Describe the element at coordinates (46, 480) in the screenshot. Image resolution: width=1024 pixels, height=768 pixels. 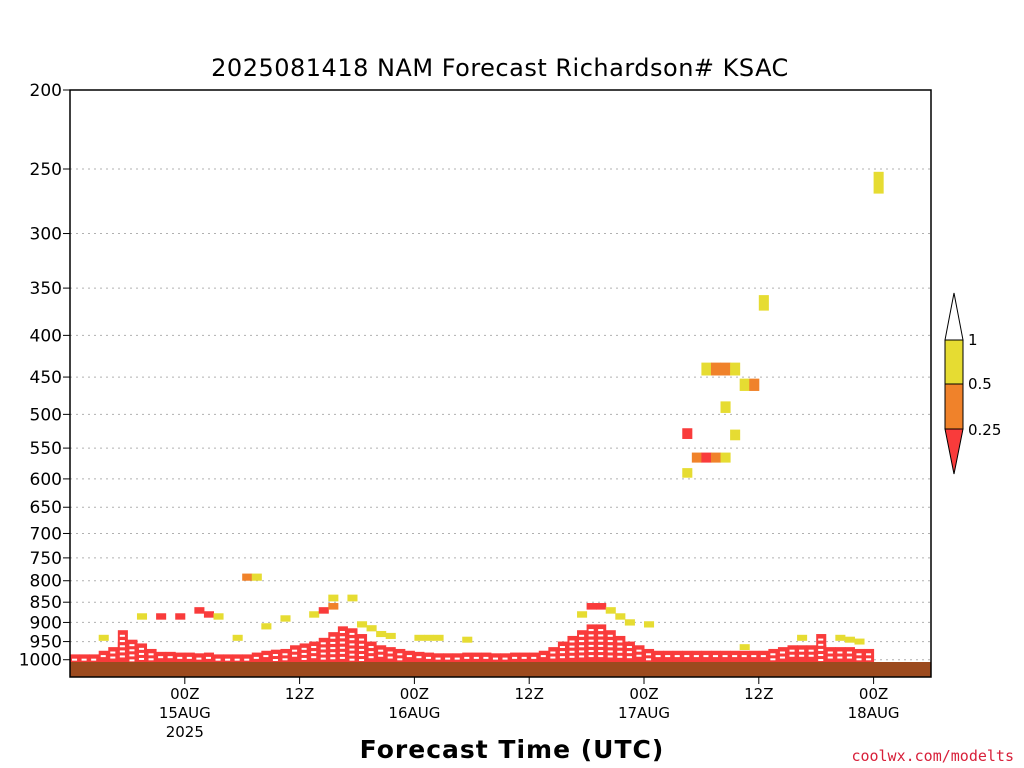
I see `y-tick-label: 600` at that location.